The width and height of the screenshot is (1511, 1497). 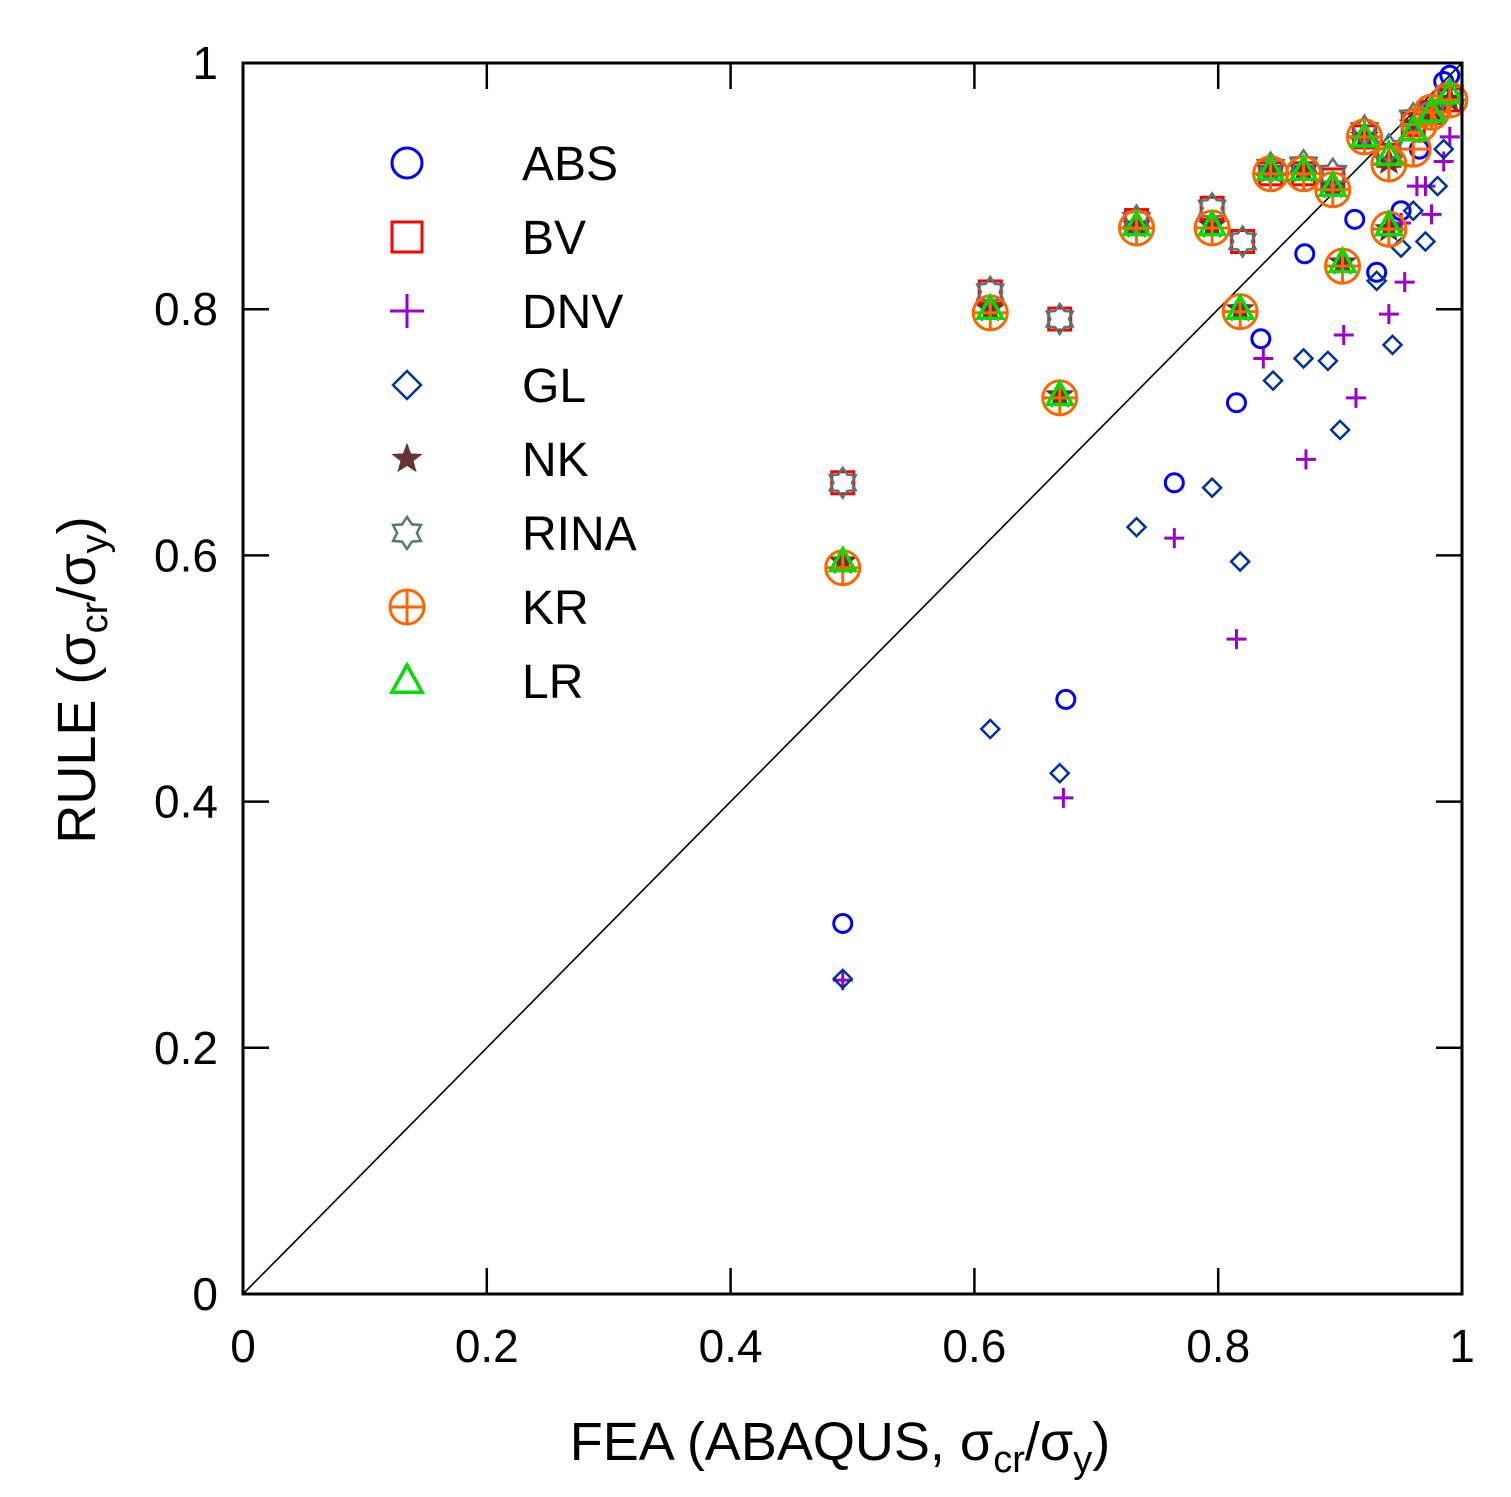 What do you see at coordinates (186, 555) in the screenshot?
I see `y-tick-label: 0.6` at bounding box center [186, 555].